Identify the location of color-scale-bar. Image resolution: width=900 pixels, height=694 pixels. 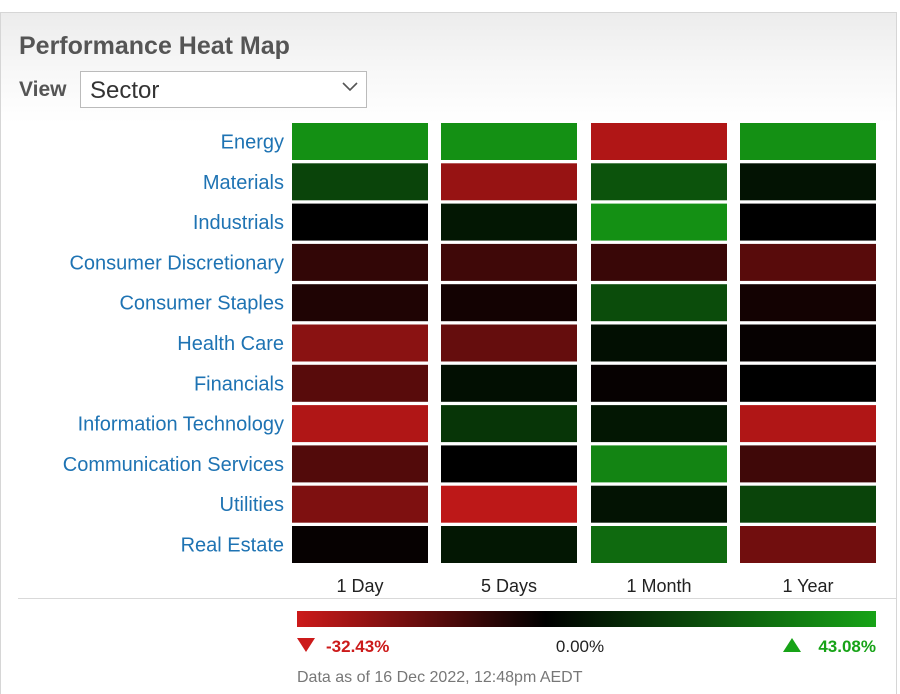
(586, 619).